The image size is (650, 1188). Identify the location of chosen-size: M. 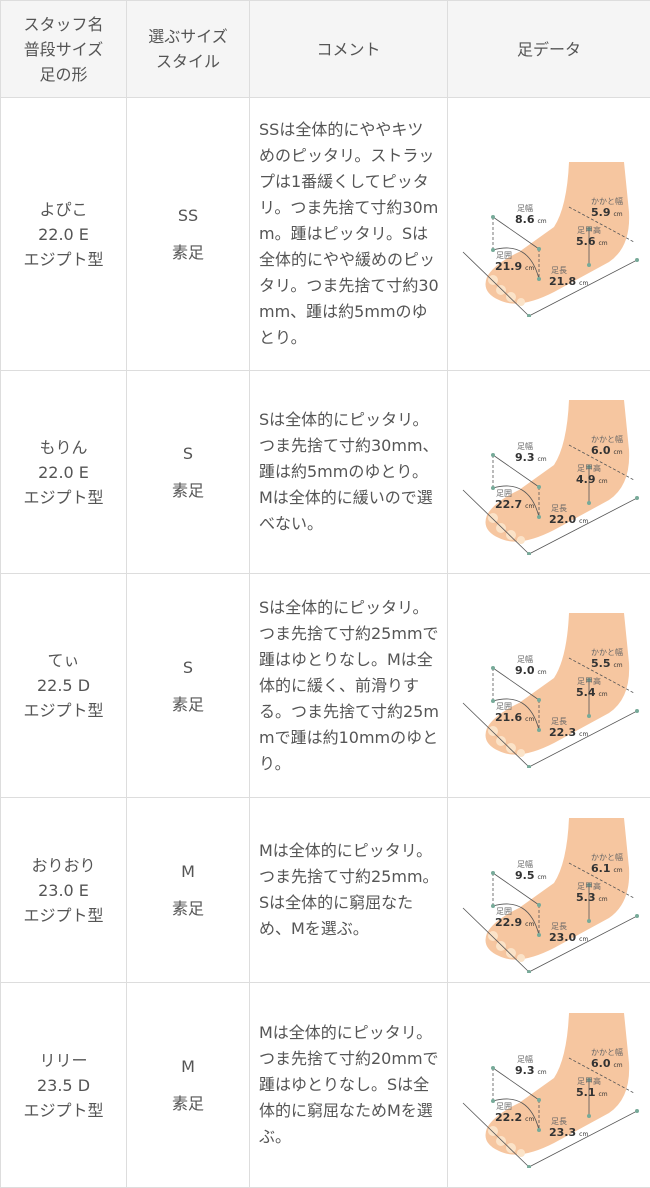
(188, 1066).